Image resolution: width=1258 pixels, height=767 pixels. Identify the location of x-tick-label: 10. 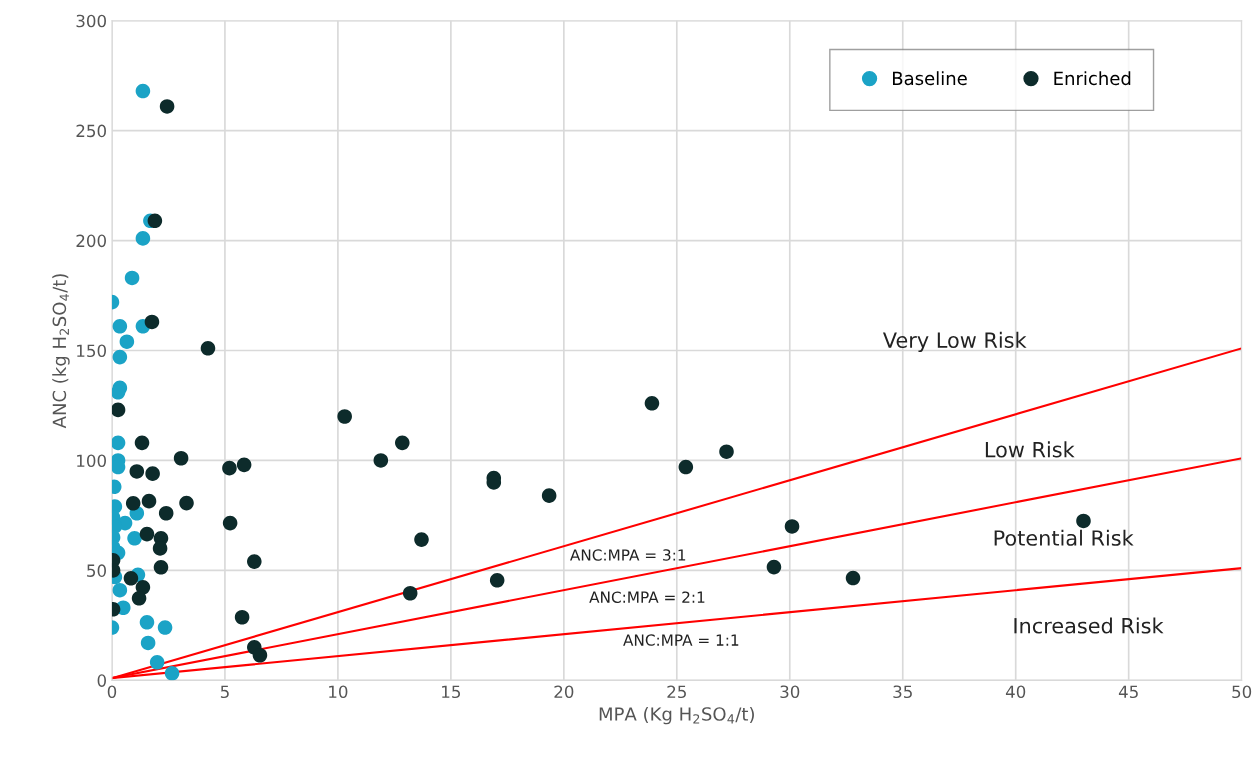
(338, 692).